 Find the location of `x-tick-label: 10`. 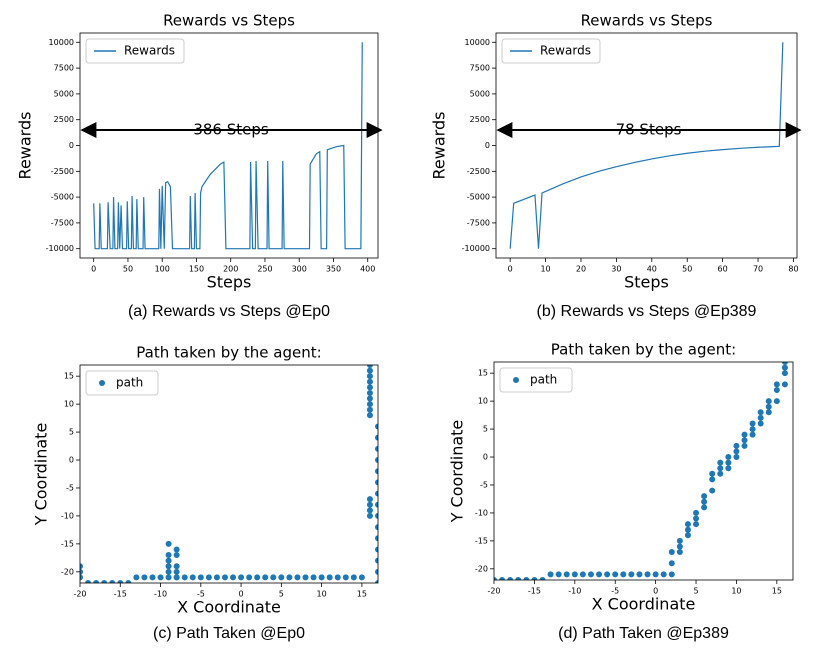

x-tick-label: 10 is located at coordinates (322, 594).